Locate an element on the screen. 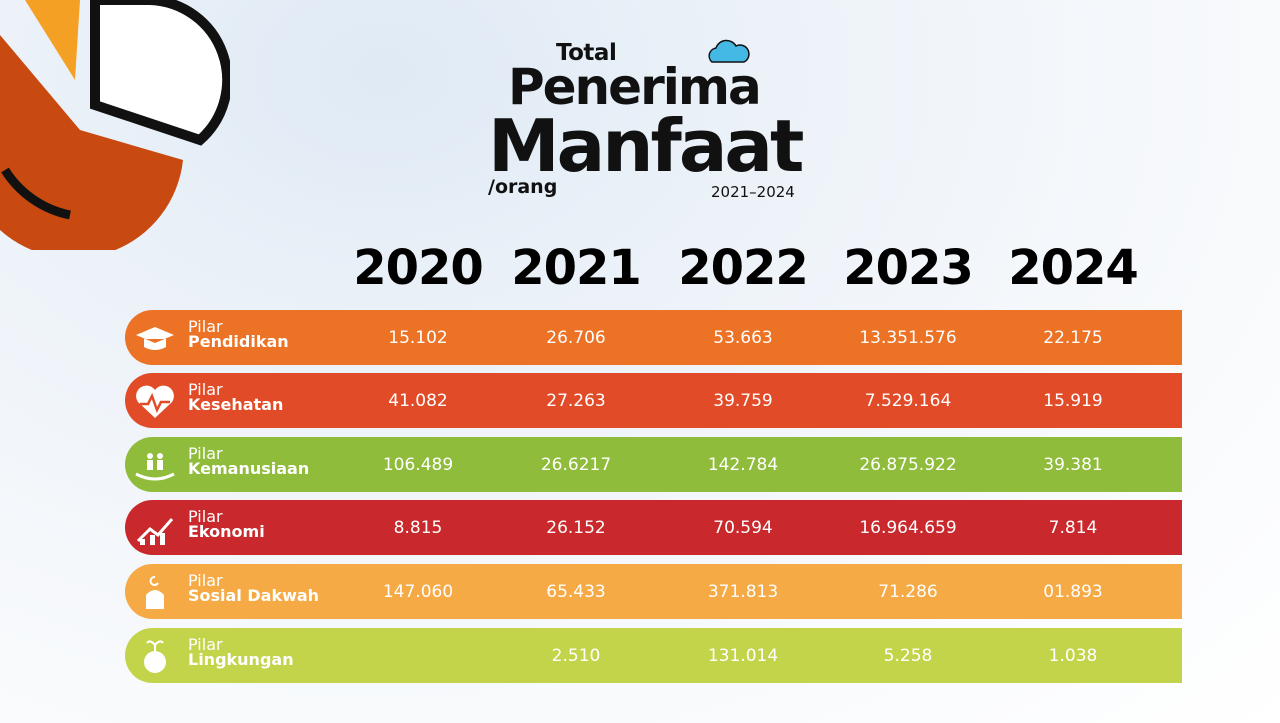 The height and width of the screenshot is (723, 1280). cell-value: 53.663 is located at coordinates (743, 338).